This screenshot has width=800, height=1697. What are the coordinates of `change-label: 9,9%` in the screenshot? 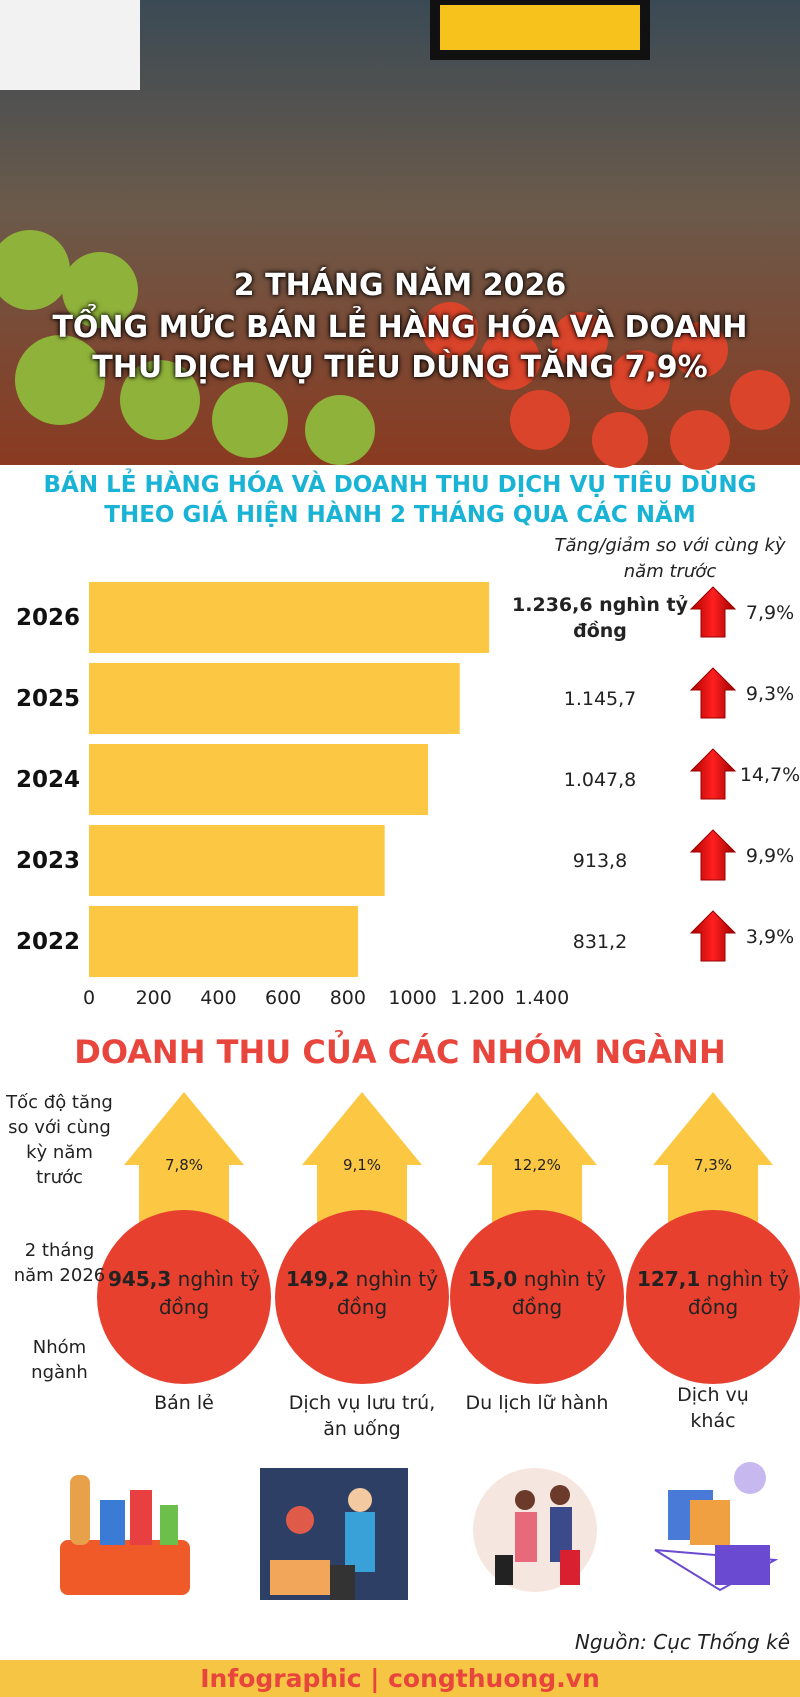 It's located at (770, 856).